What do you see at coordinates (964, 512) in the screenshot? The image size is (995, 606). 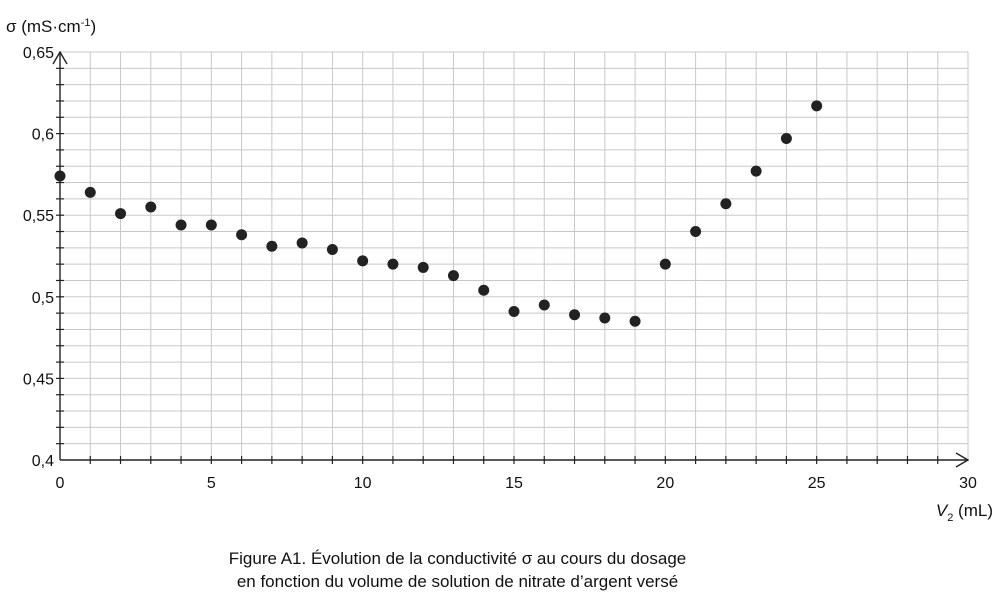 I see `x-axis-title: V2 (mL)` at bounding box center [964, 512].